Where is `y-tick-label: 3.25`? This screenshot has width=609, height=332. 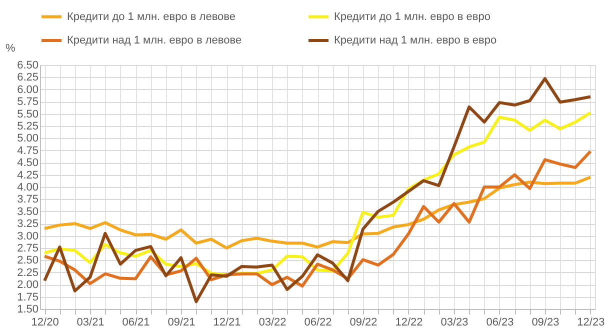
y-tick-label: 3.25 is located at coordinates (27, 224).